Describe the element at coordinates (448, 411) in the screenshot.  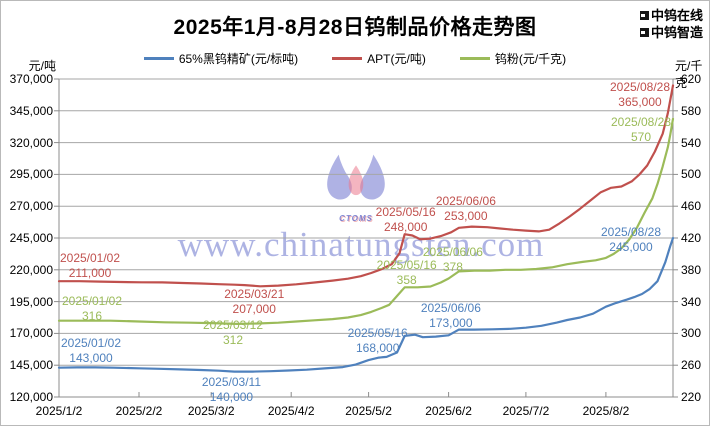
I see `x-axis-tick: 2025/6/2` at that location.